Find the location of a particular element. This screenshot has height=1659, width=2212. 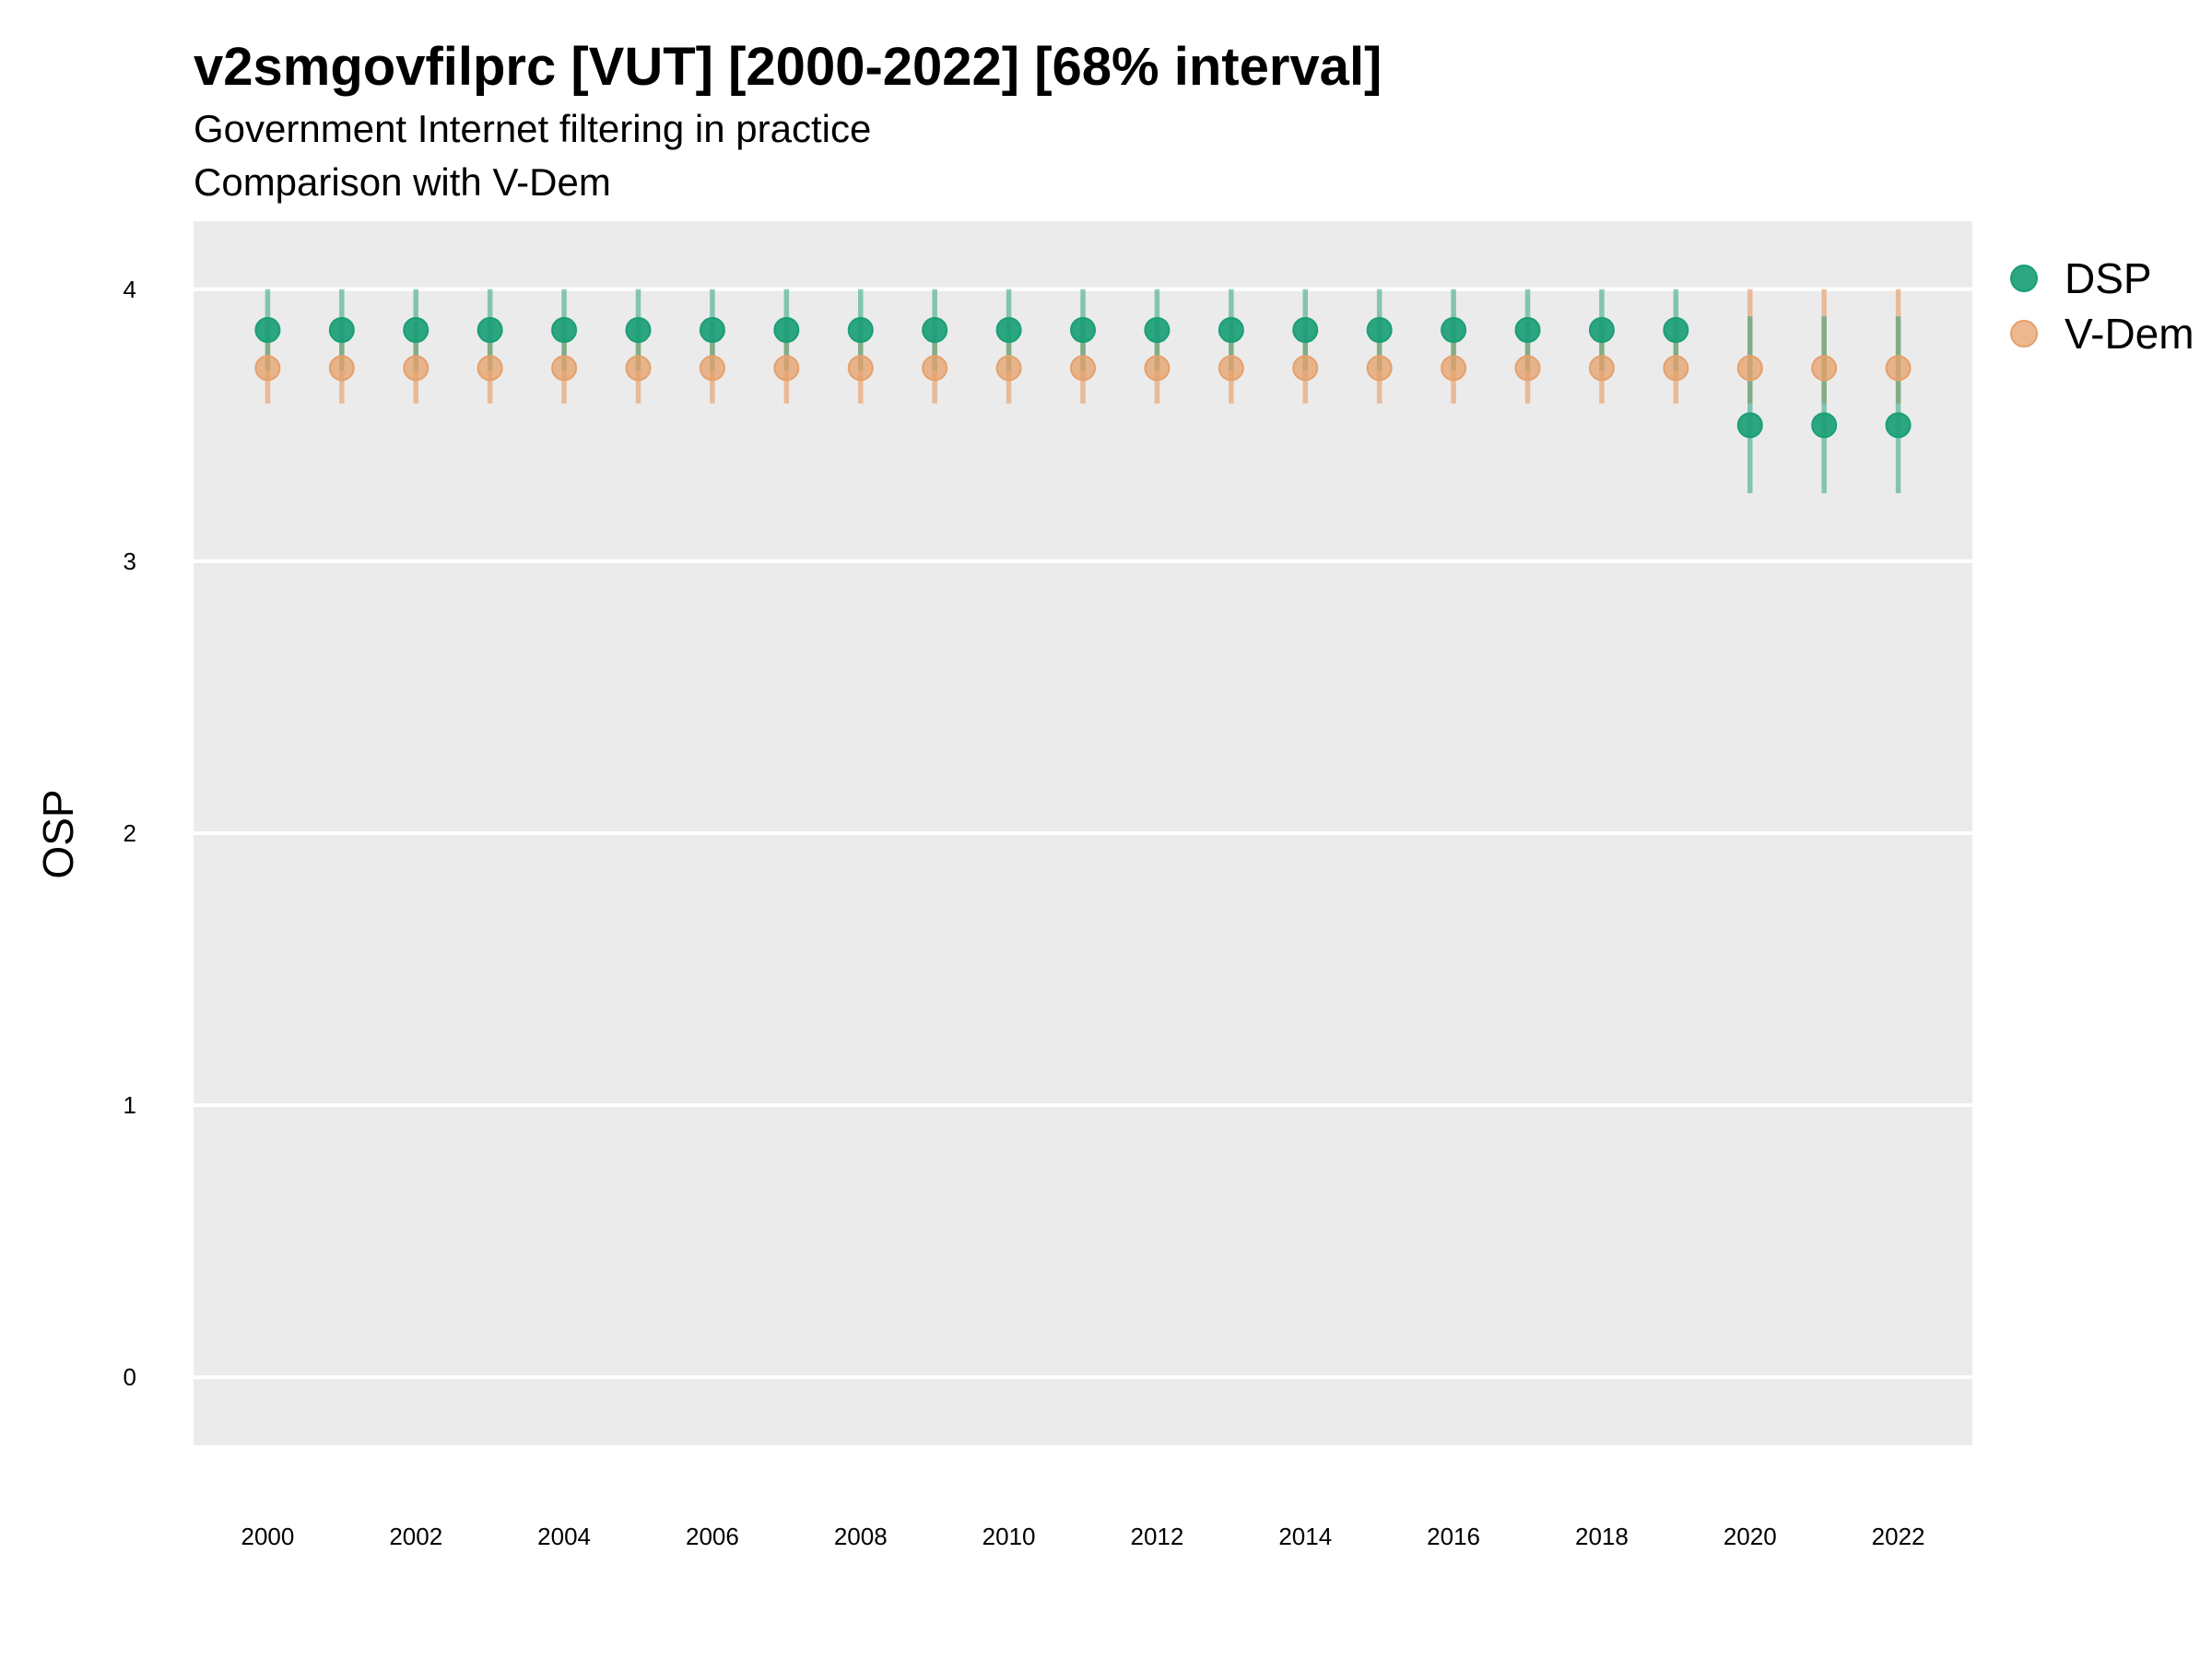

x-tick-label: 2012 is located at coordinates (1156, 1536).